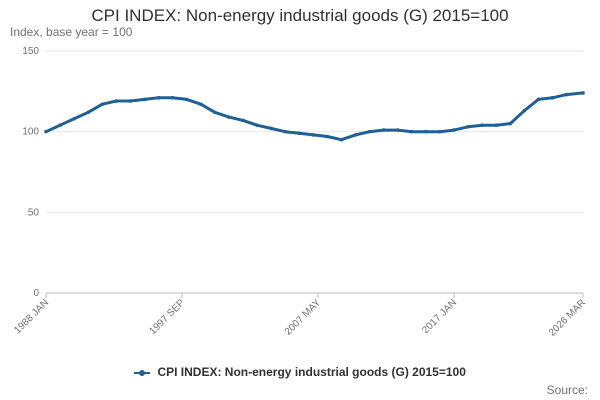 This screenshot has width=600, height=400. I want to click on y-tick-label: 50, so click(34, 212).